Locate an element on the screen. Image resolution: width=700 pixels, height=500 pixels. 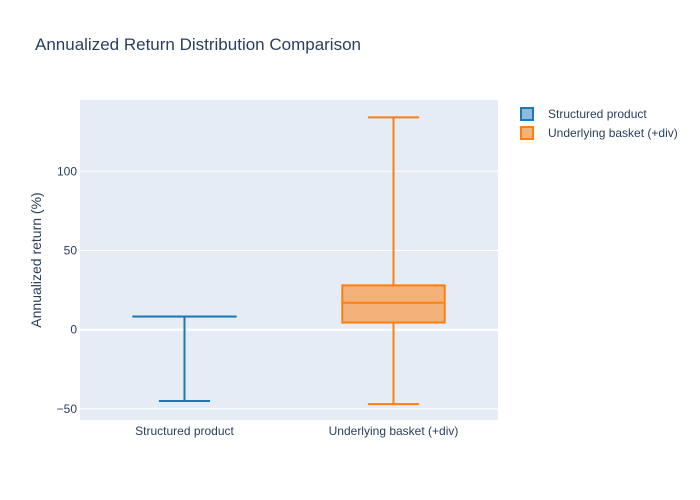
x-tick-label: Underlying basket (+div) is located at coordinates (394, 431).